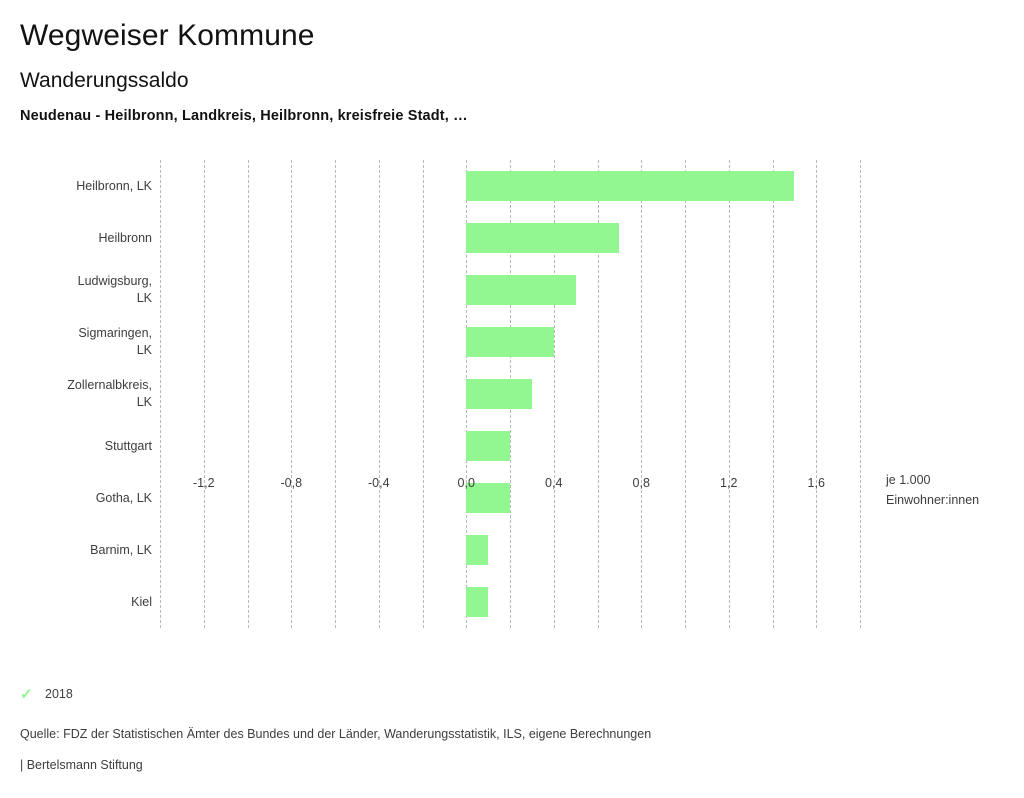 Image resolution: width=1024 pixels, height=798 pixels. What do you see at coordinates (141, 601) in the screenshot?
I see `y-axis-tick-label: Kiel` at bounding box center [141, 601].